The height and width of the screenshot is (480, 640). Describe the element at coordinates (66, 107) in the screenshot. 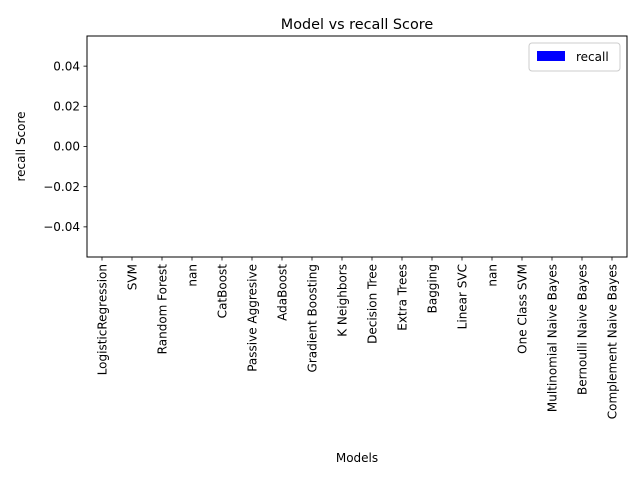

I see `y-tick-label: 0.02` at that location.